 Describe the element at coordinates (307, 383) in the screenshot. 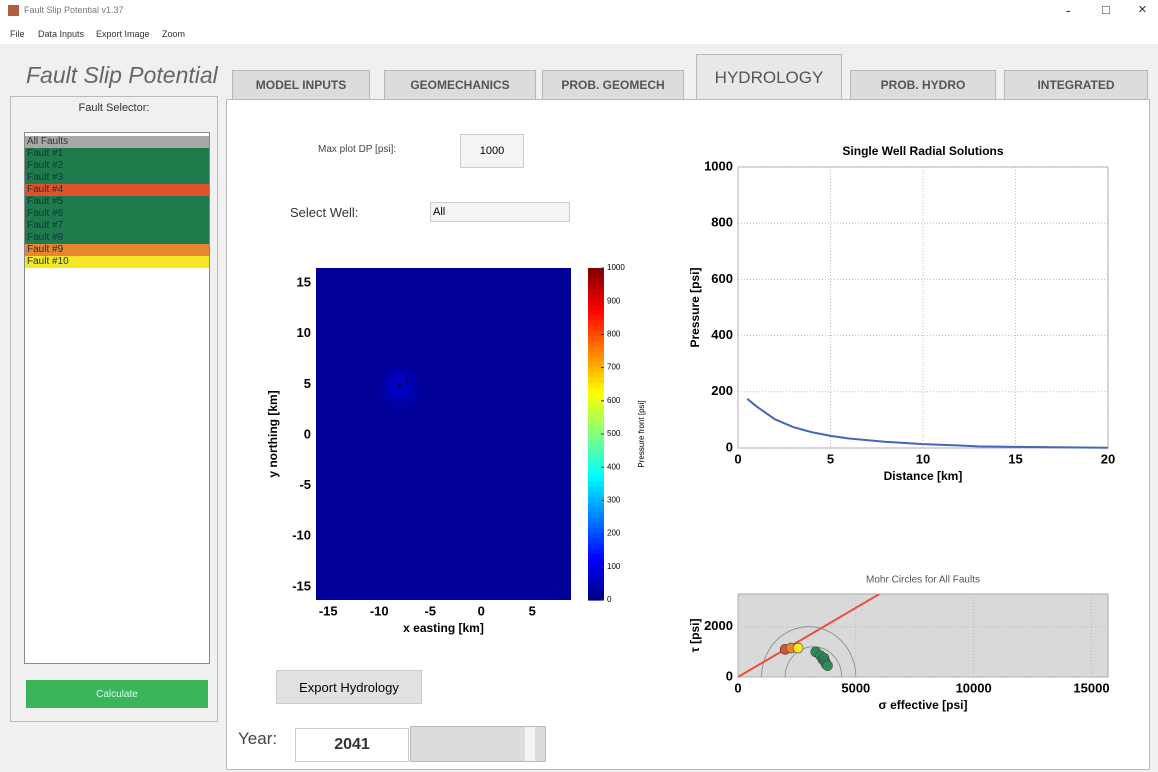

I see `y-tick-label: 5` at that location.